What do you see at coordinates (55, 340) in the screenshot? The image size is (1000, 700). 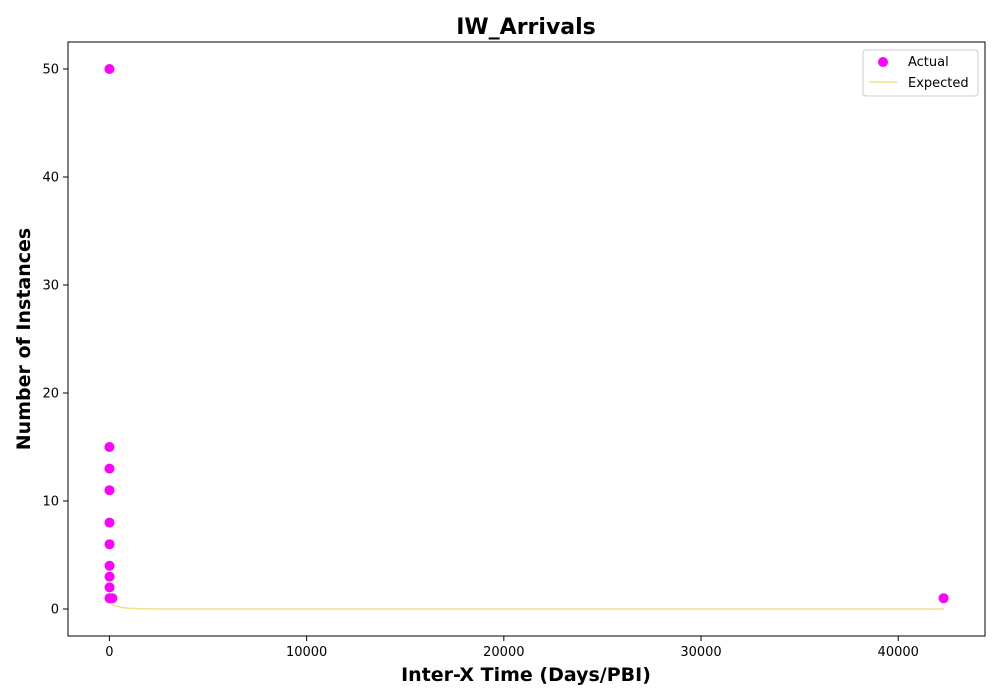 I see `y-axis: 0 10 20 30 40 50` at bounding box center [55, 340].